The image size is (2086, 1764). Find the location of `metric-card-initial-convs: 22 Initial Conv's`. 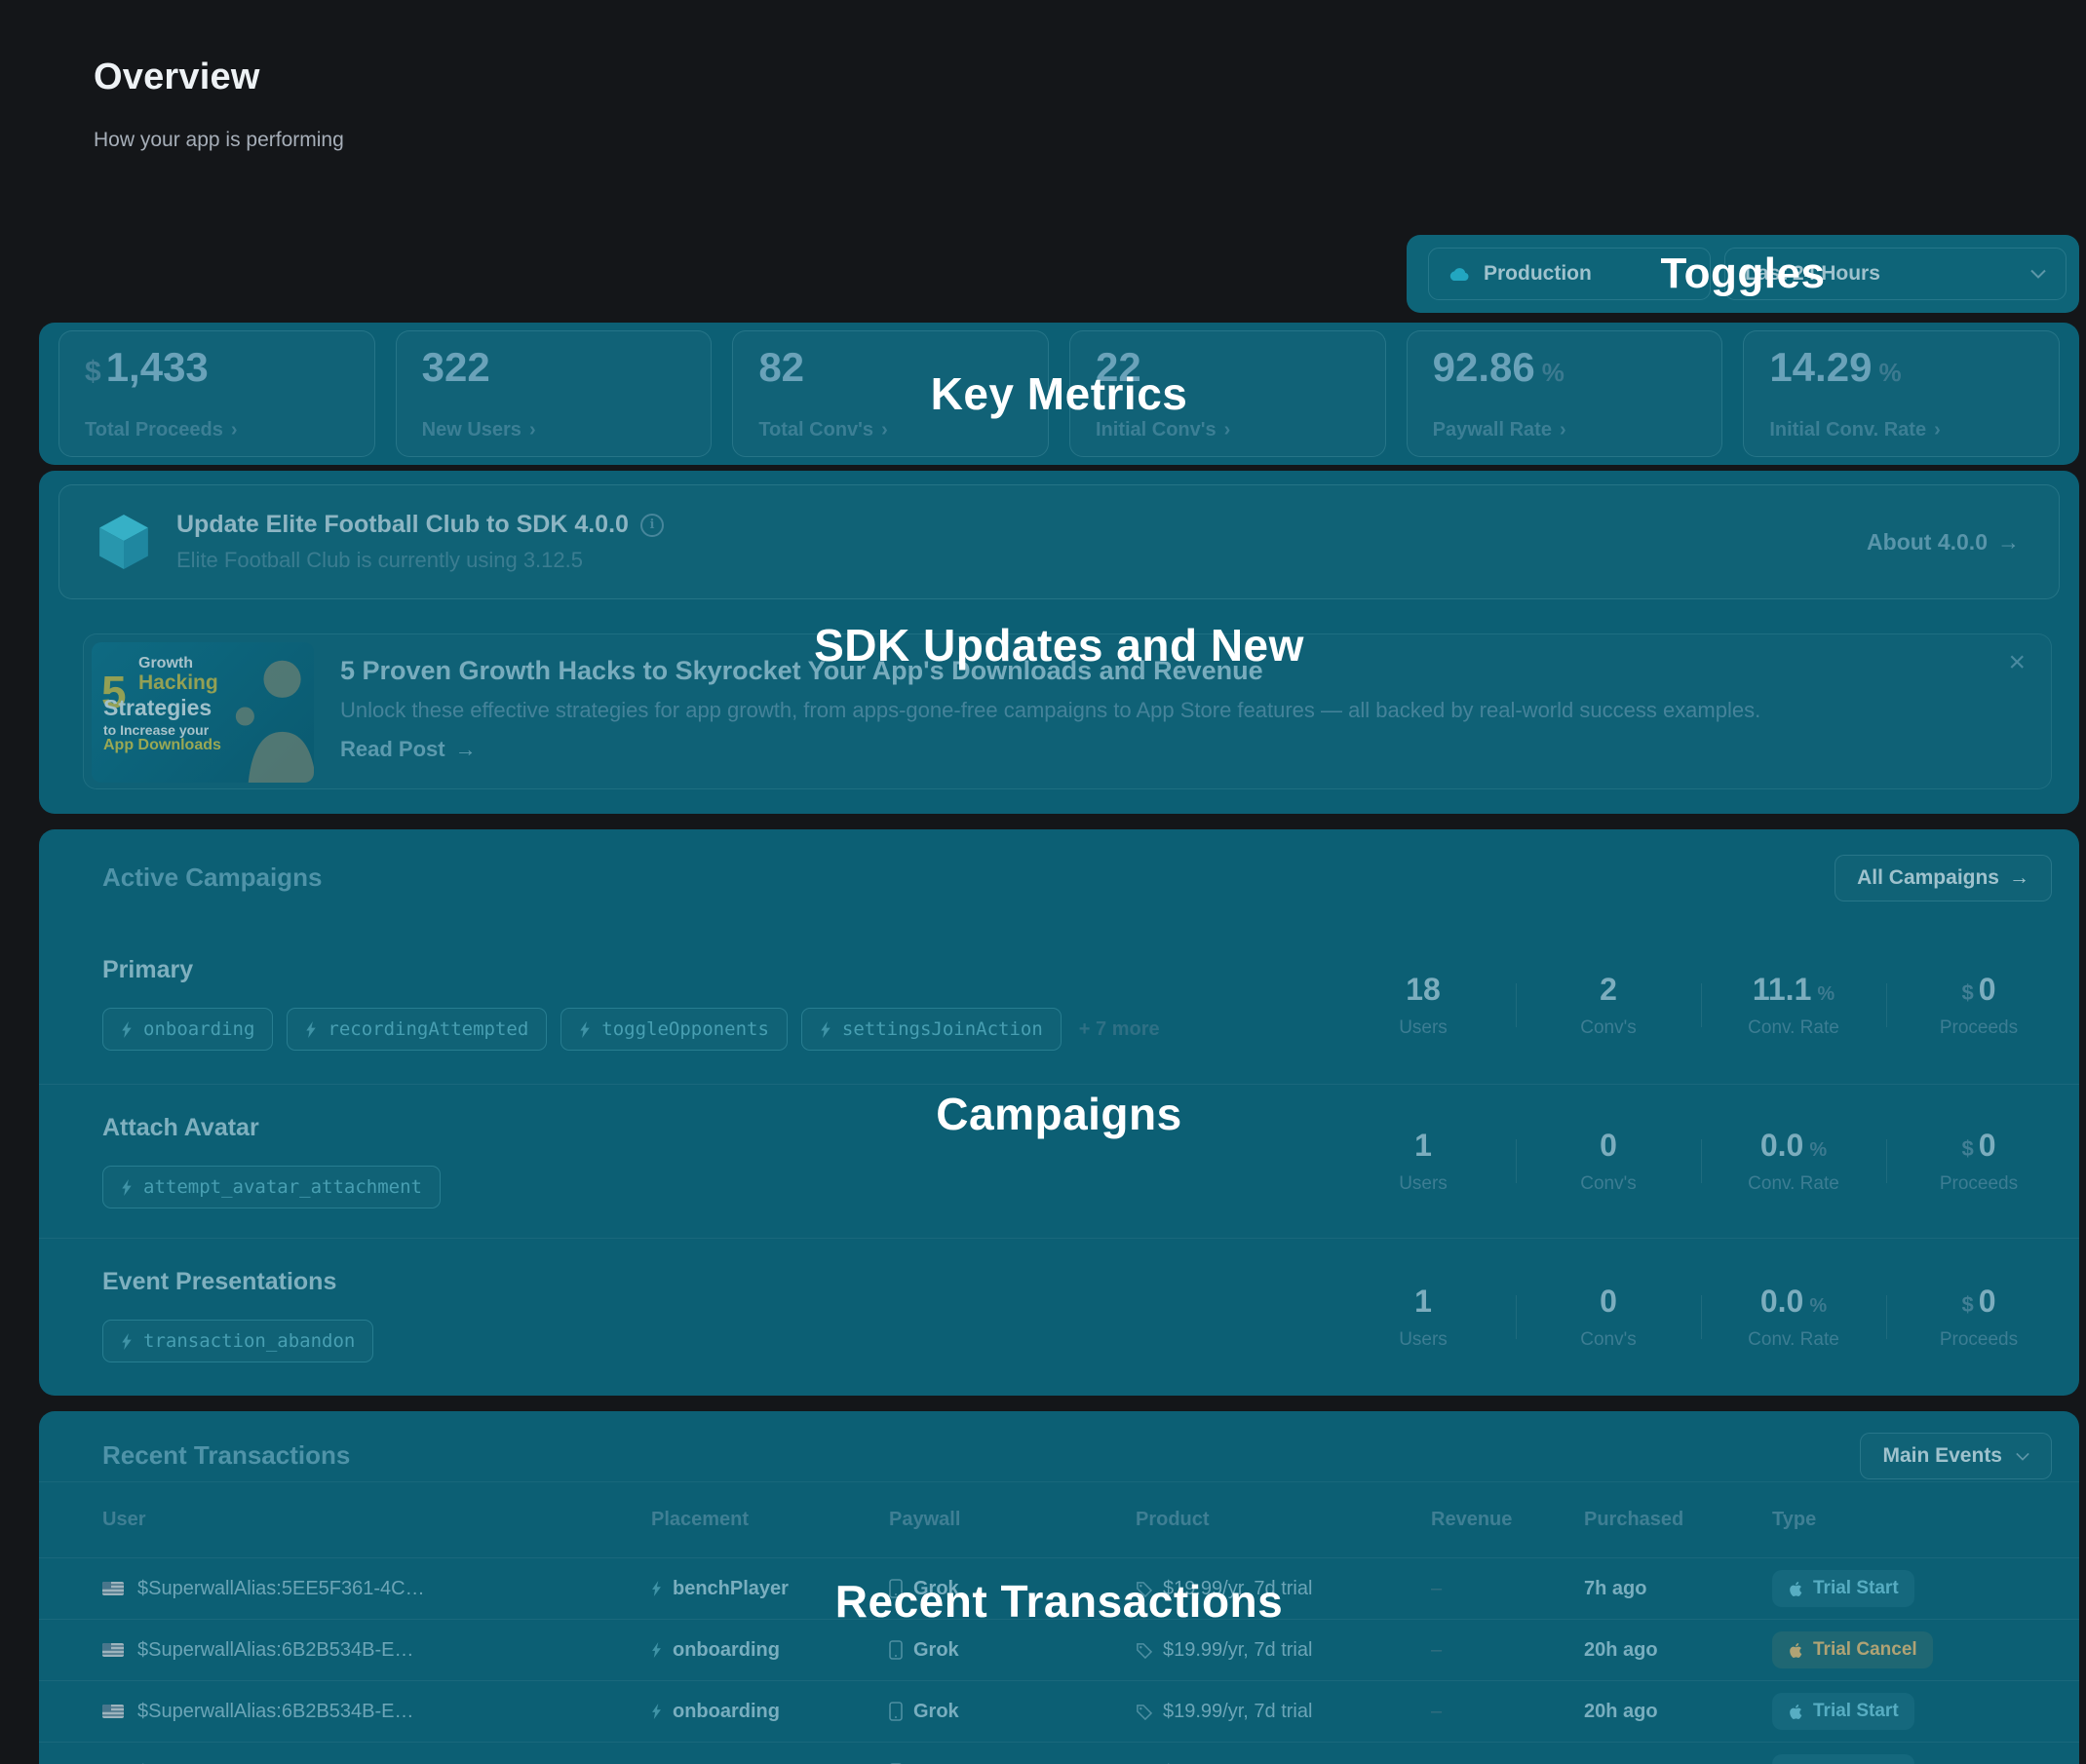

metric-card-initial-convs: 22 Initial Conv's is located at coordinates (1227, 394).